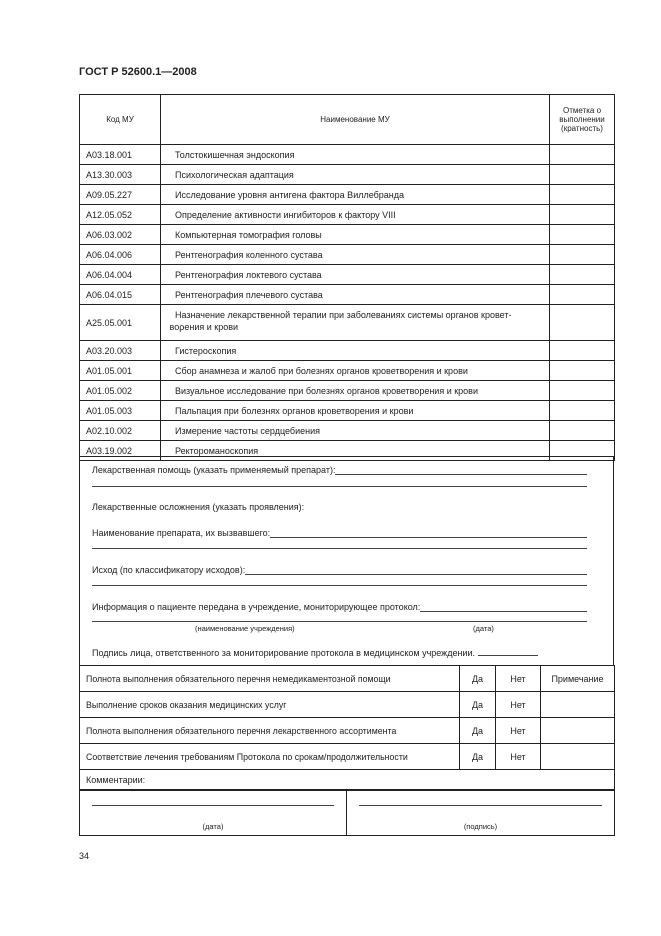  I want to click on outcome-field: Исход (по классификатору исходов):, so click(339, 570).